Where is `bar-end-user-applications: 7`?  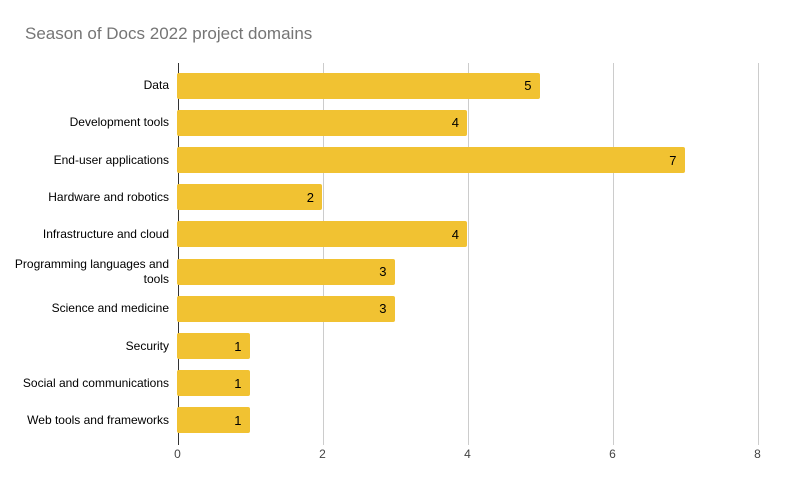
bar-end-user-applications: 7 is located at coordinates (431, 160).